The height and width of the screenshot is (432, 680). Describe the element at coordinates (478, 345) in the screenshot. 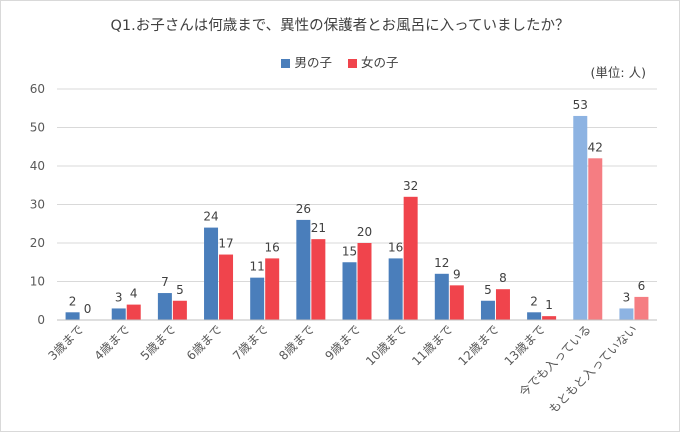

I see `x-tick-label: 12歳まで` at that location.